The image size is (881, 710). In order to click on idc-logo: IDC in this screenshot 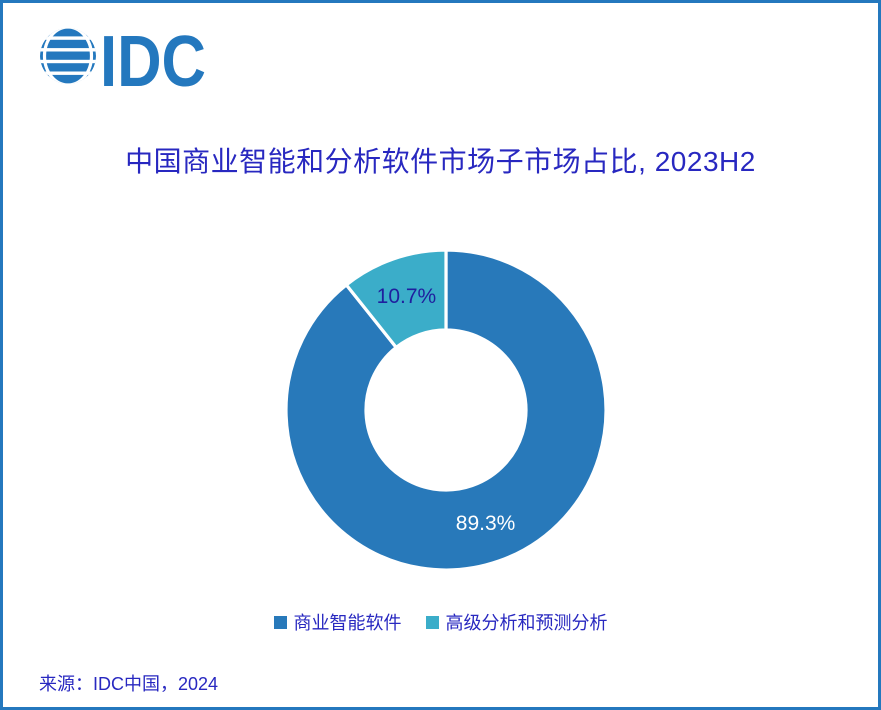, I will do `click(123, 58)`.